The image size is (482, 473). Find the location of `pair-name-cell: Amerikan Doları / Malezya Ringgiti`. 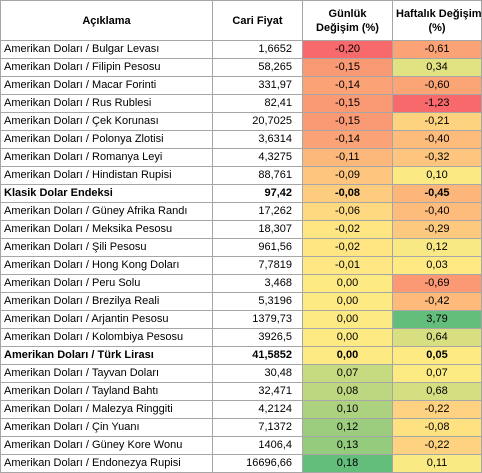

pair-name-cell: Amerikan Doları / Malezya Ringgiti is located at coordinates (106, 409).